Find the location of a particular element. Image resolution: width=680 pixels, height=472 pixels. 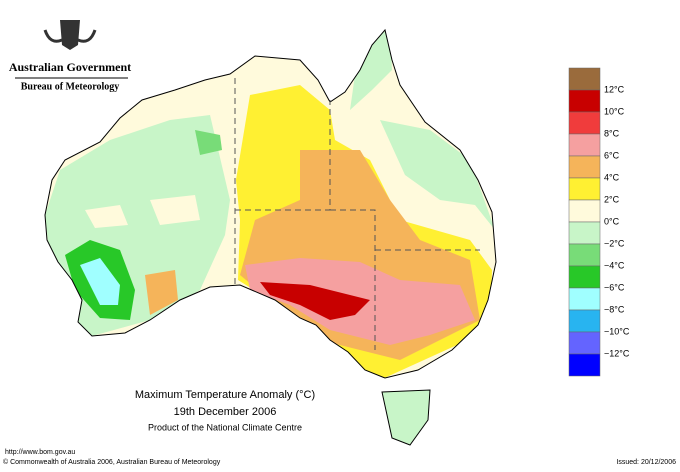

legend-label: −12°C is located at coordinates (617, 353).